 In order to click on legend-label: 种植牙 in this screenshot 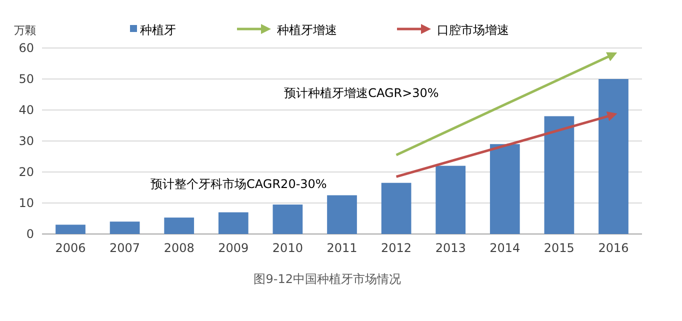, I will do `click(158, 30)`.